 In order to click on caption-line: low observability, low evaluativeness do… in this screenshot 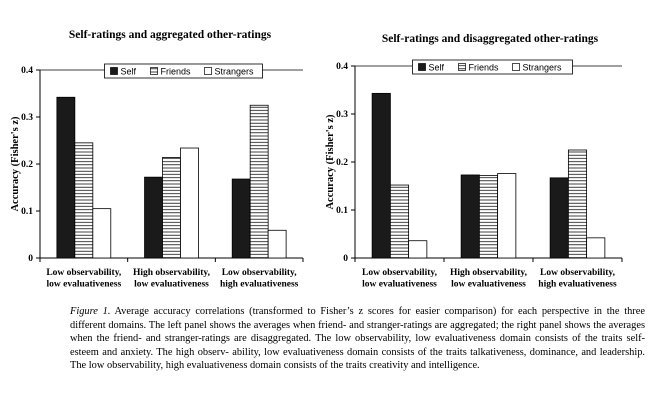, I will do `click(358, 345)`.